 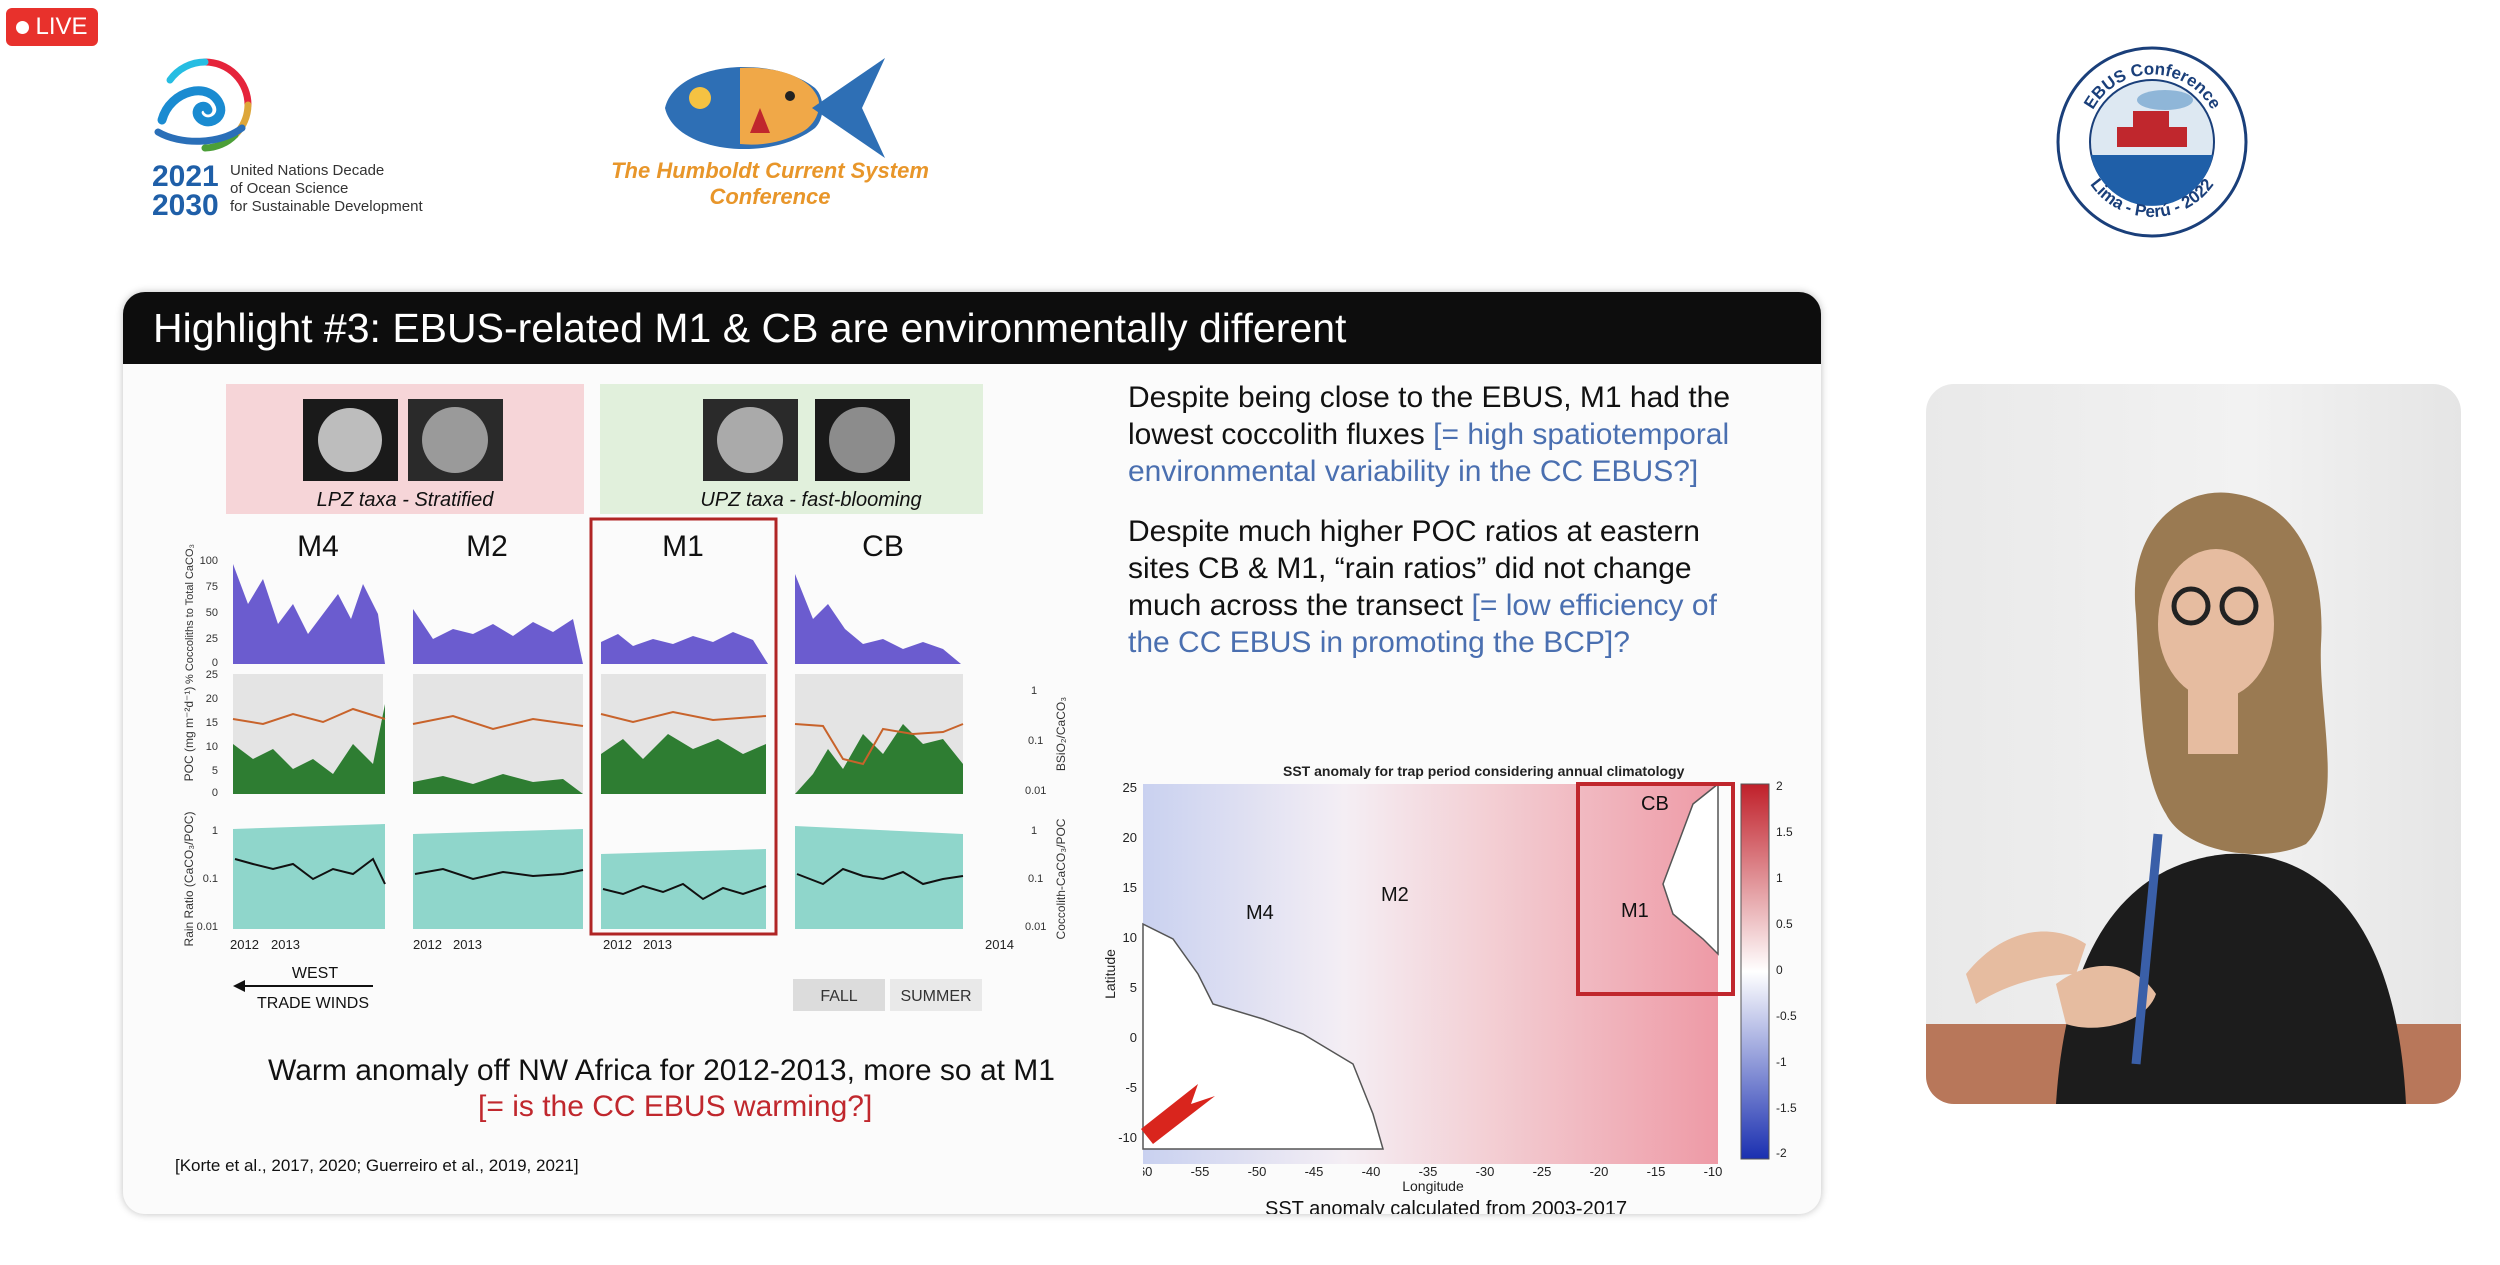 I want to click on live-label: LIVE, so click(x=61, y=26).